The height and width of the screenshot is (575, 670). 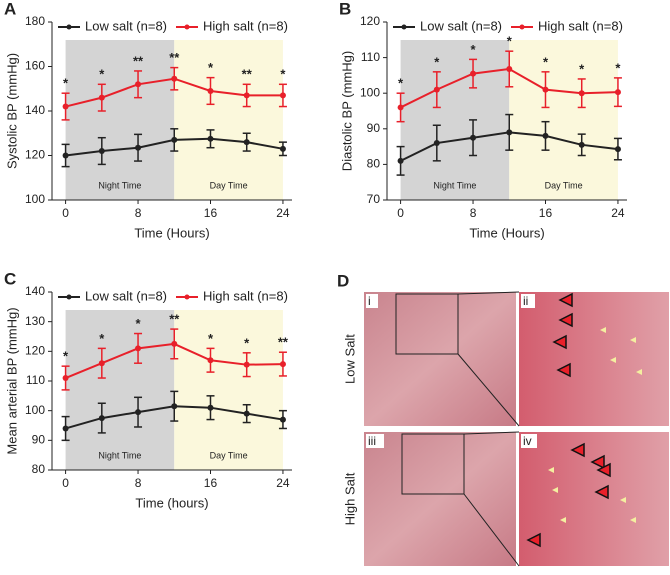 What do you see at coordinates (35, 66) in the screenshot?
I see `y-tick-label: 160` at bounding box center [35, 66].